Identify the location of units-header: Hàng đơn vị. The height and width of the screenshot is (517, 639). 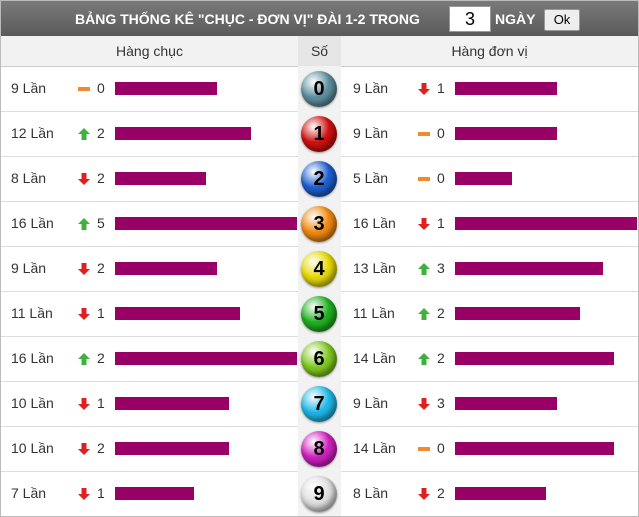
(489, 51).